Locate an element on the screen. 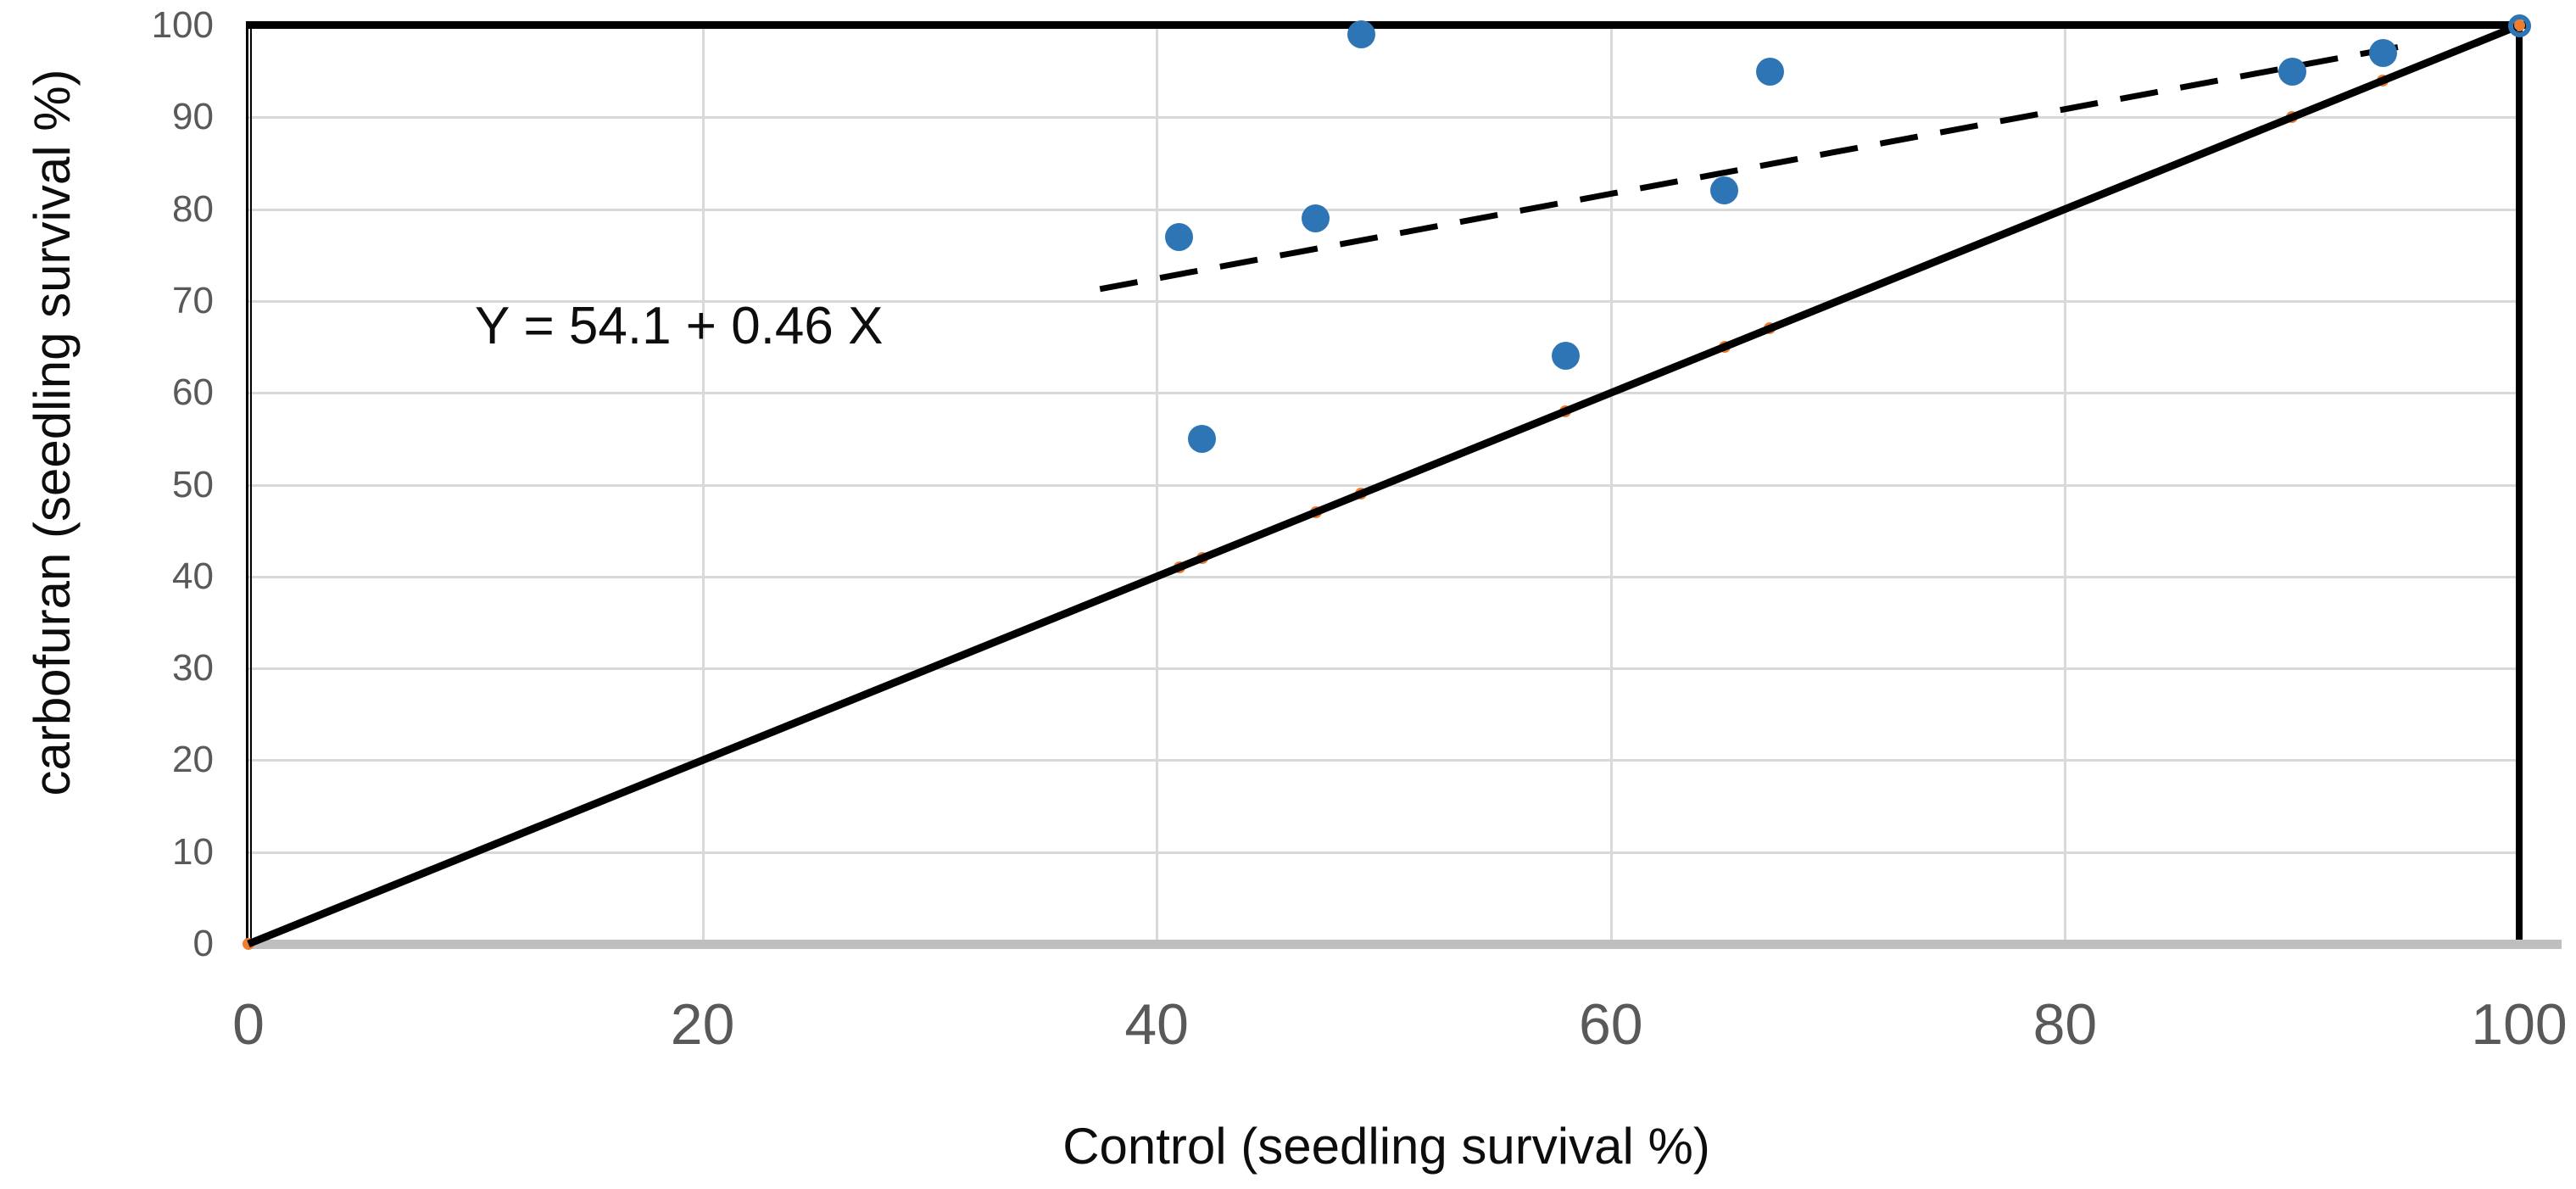 This screenshot has width=2576, height=1189. ring-center-point is located at coordinates (2519, 25).